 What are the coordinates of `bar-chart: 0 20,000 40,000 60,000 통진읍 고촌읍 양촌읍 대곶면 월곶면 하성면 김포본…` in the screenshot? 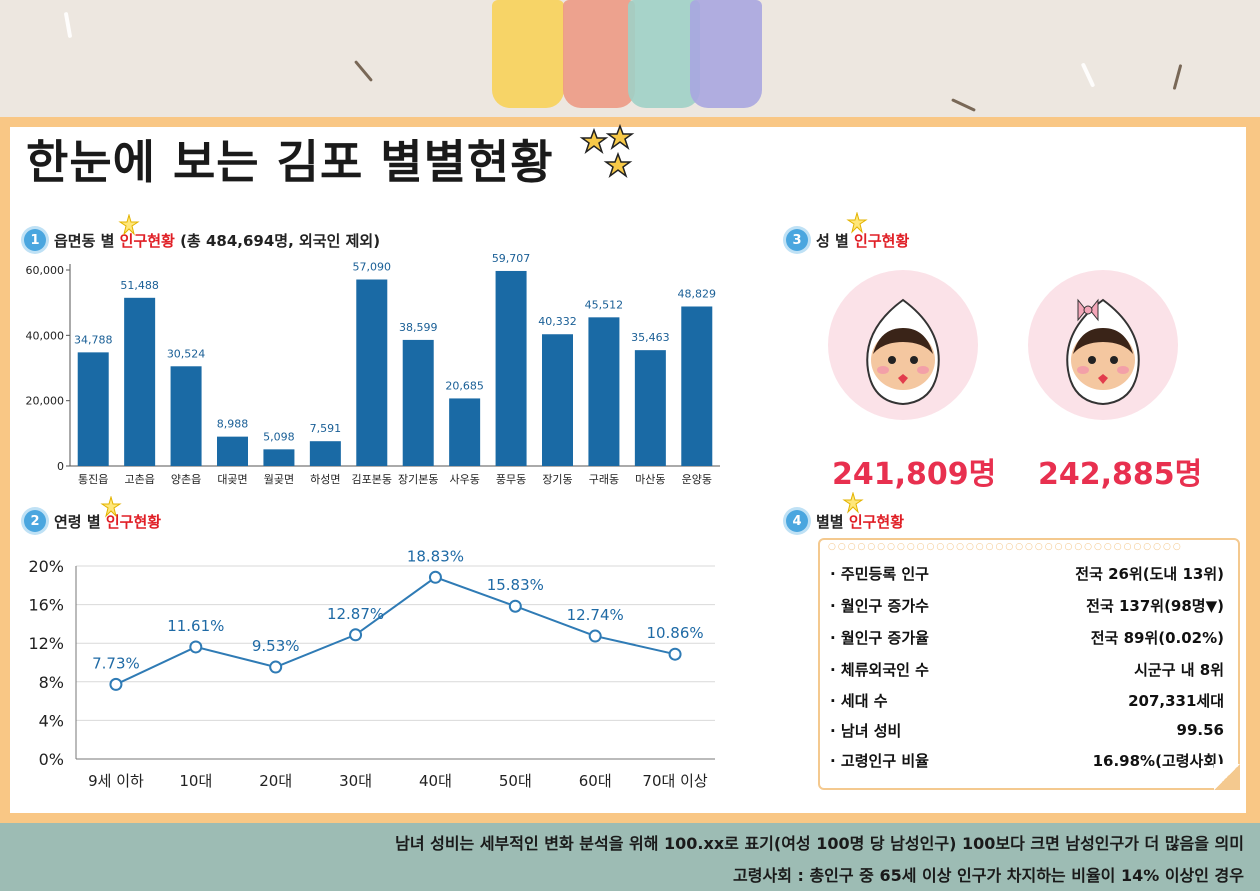 It's located at (373, 369).